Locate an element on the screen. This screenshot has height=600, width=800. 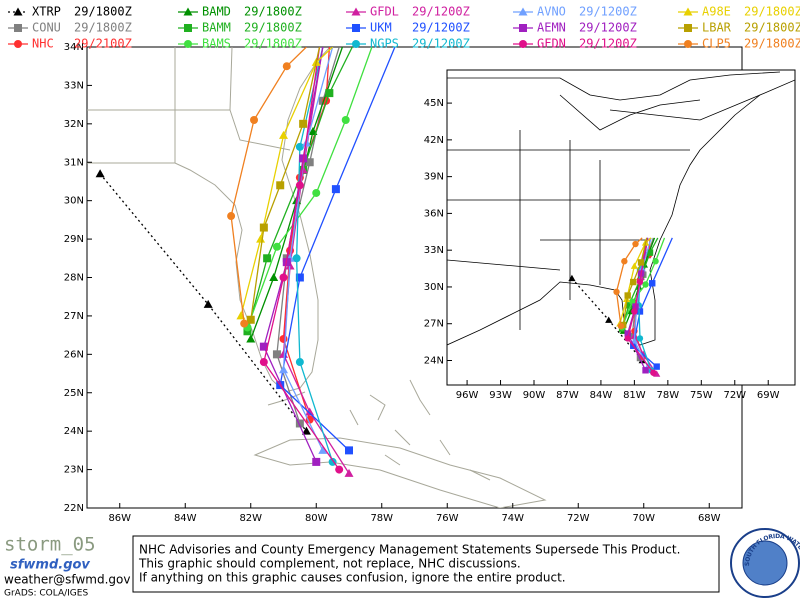
y-tick-label: 39N is located at coordinates (434, 177).